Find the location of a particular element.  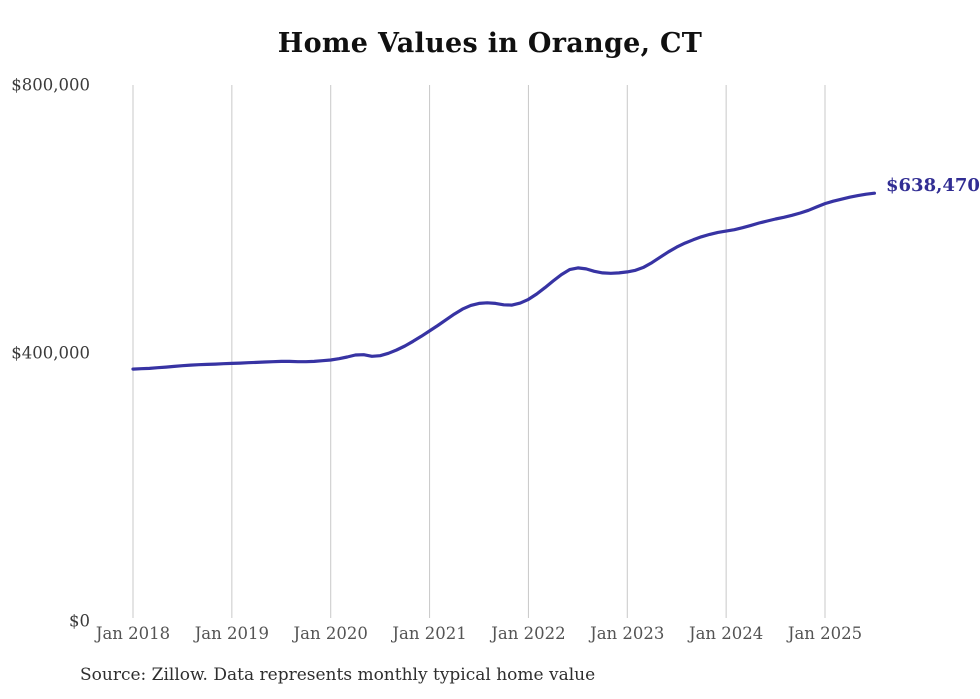

y-tick-label-0: $0 is located at coordinates (79, 621).